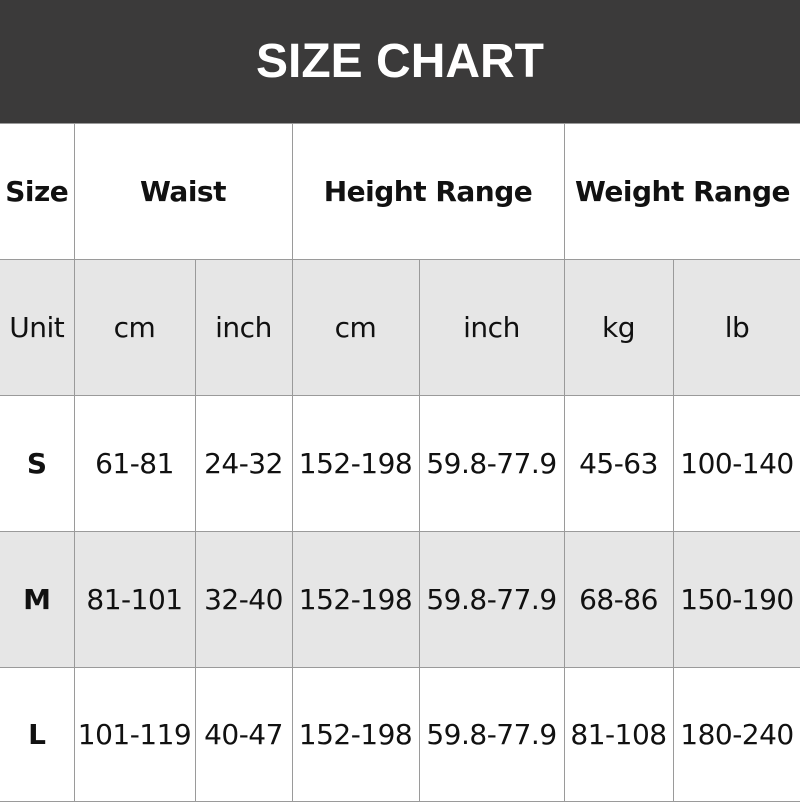 The image size is (800, 802). I want to click on table-cell: 100-140, so click(736, 463).